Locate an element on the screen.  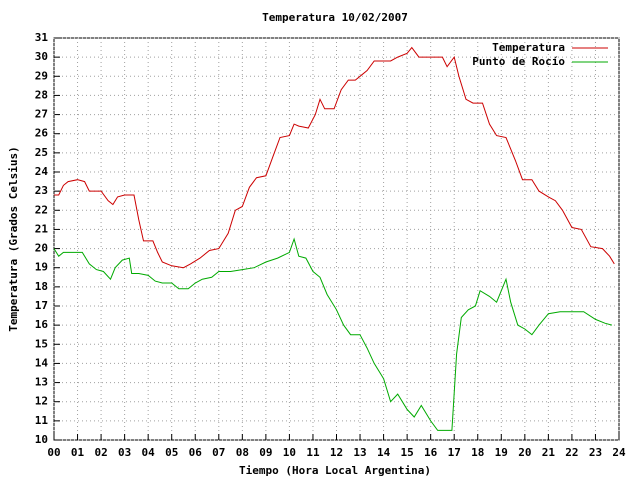
x-tick-label: 12 is located at coordinates (336, 452).